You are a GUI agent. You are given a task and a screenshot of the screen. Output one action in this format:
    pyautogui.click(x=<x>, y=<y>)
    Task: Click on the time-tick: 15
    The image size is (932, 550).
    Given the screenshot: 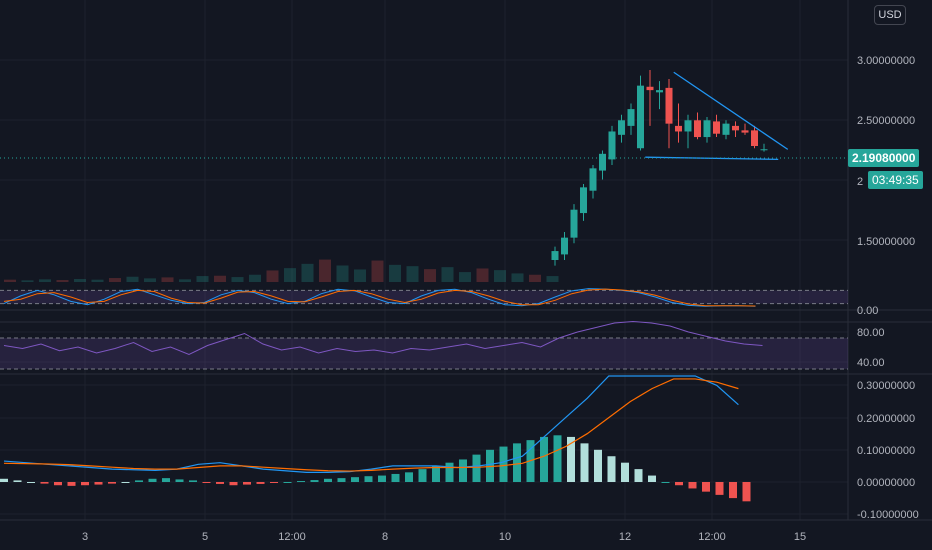 What is the action you would take?
    pyautogui.click(x=800, y=537)
    